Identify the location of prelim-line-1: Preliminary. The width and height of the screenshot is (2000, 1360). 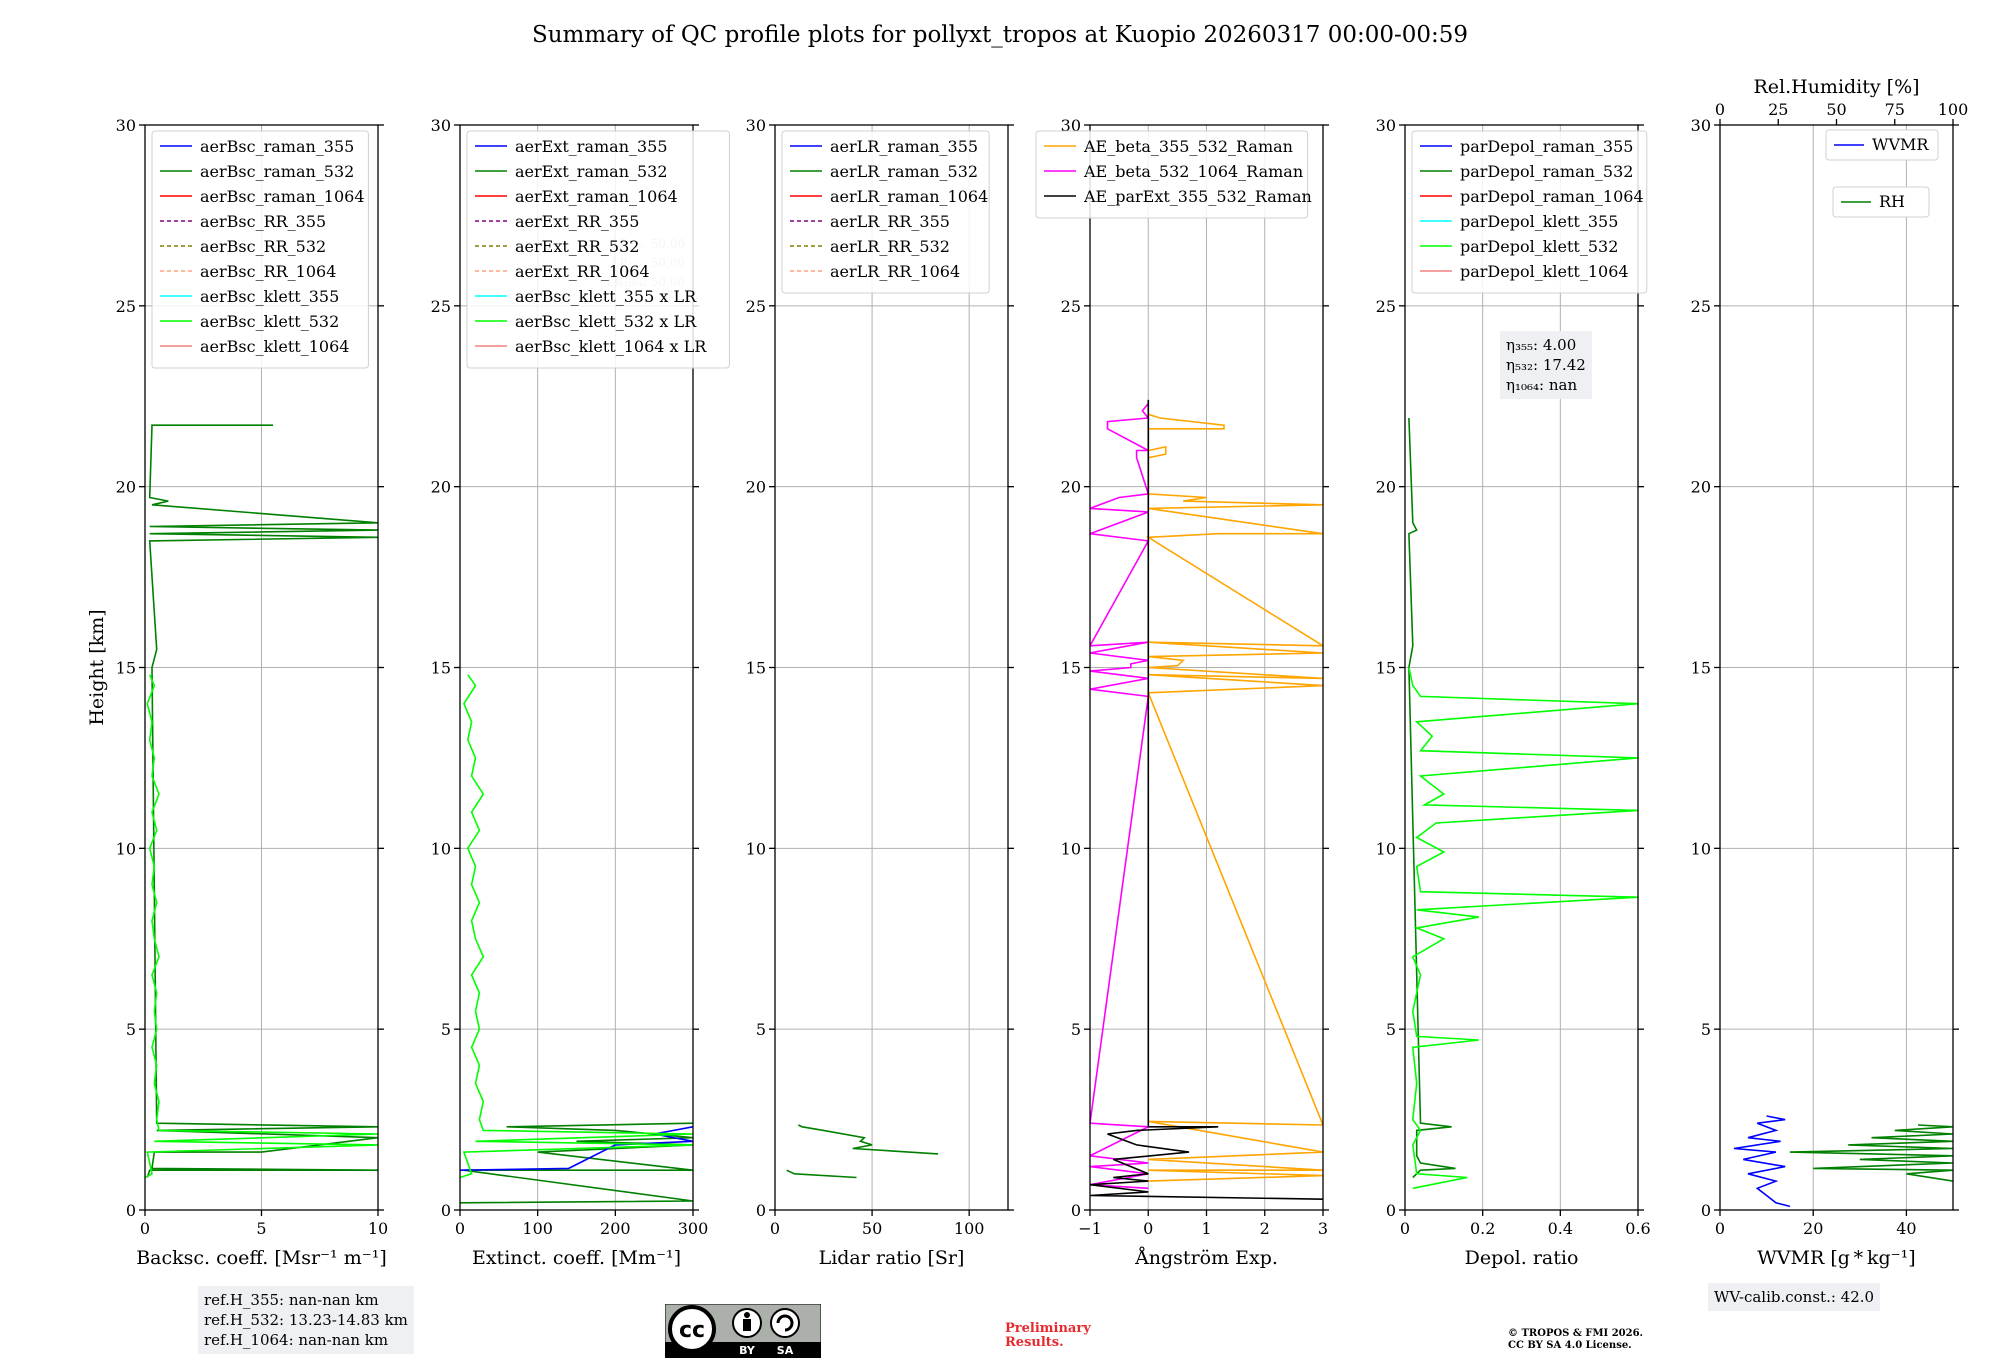
(1048, 1328).